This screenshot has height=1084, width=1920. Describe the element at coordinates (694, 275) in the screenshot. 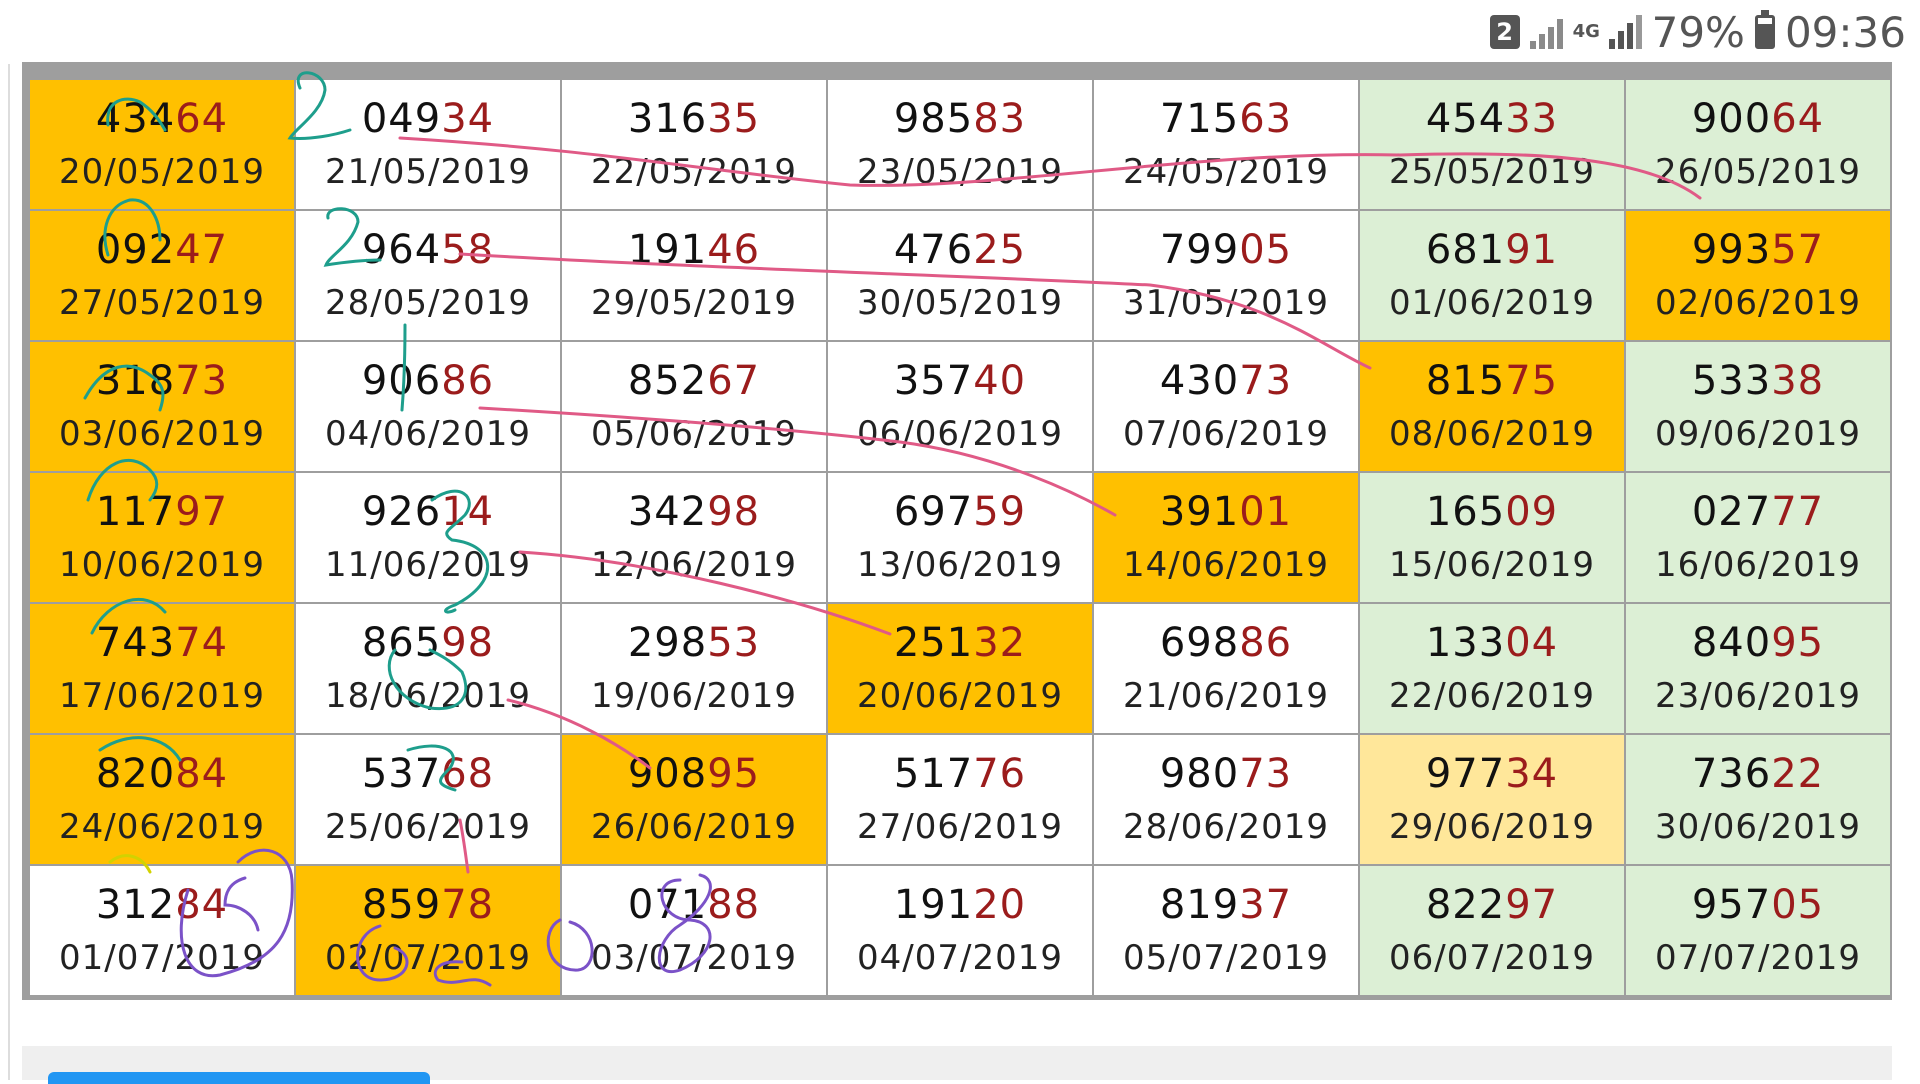

I see `table-cell: 19146 29/05/2019` at that location.